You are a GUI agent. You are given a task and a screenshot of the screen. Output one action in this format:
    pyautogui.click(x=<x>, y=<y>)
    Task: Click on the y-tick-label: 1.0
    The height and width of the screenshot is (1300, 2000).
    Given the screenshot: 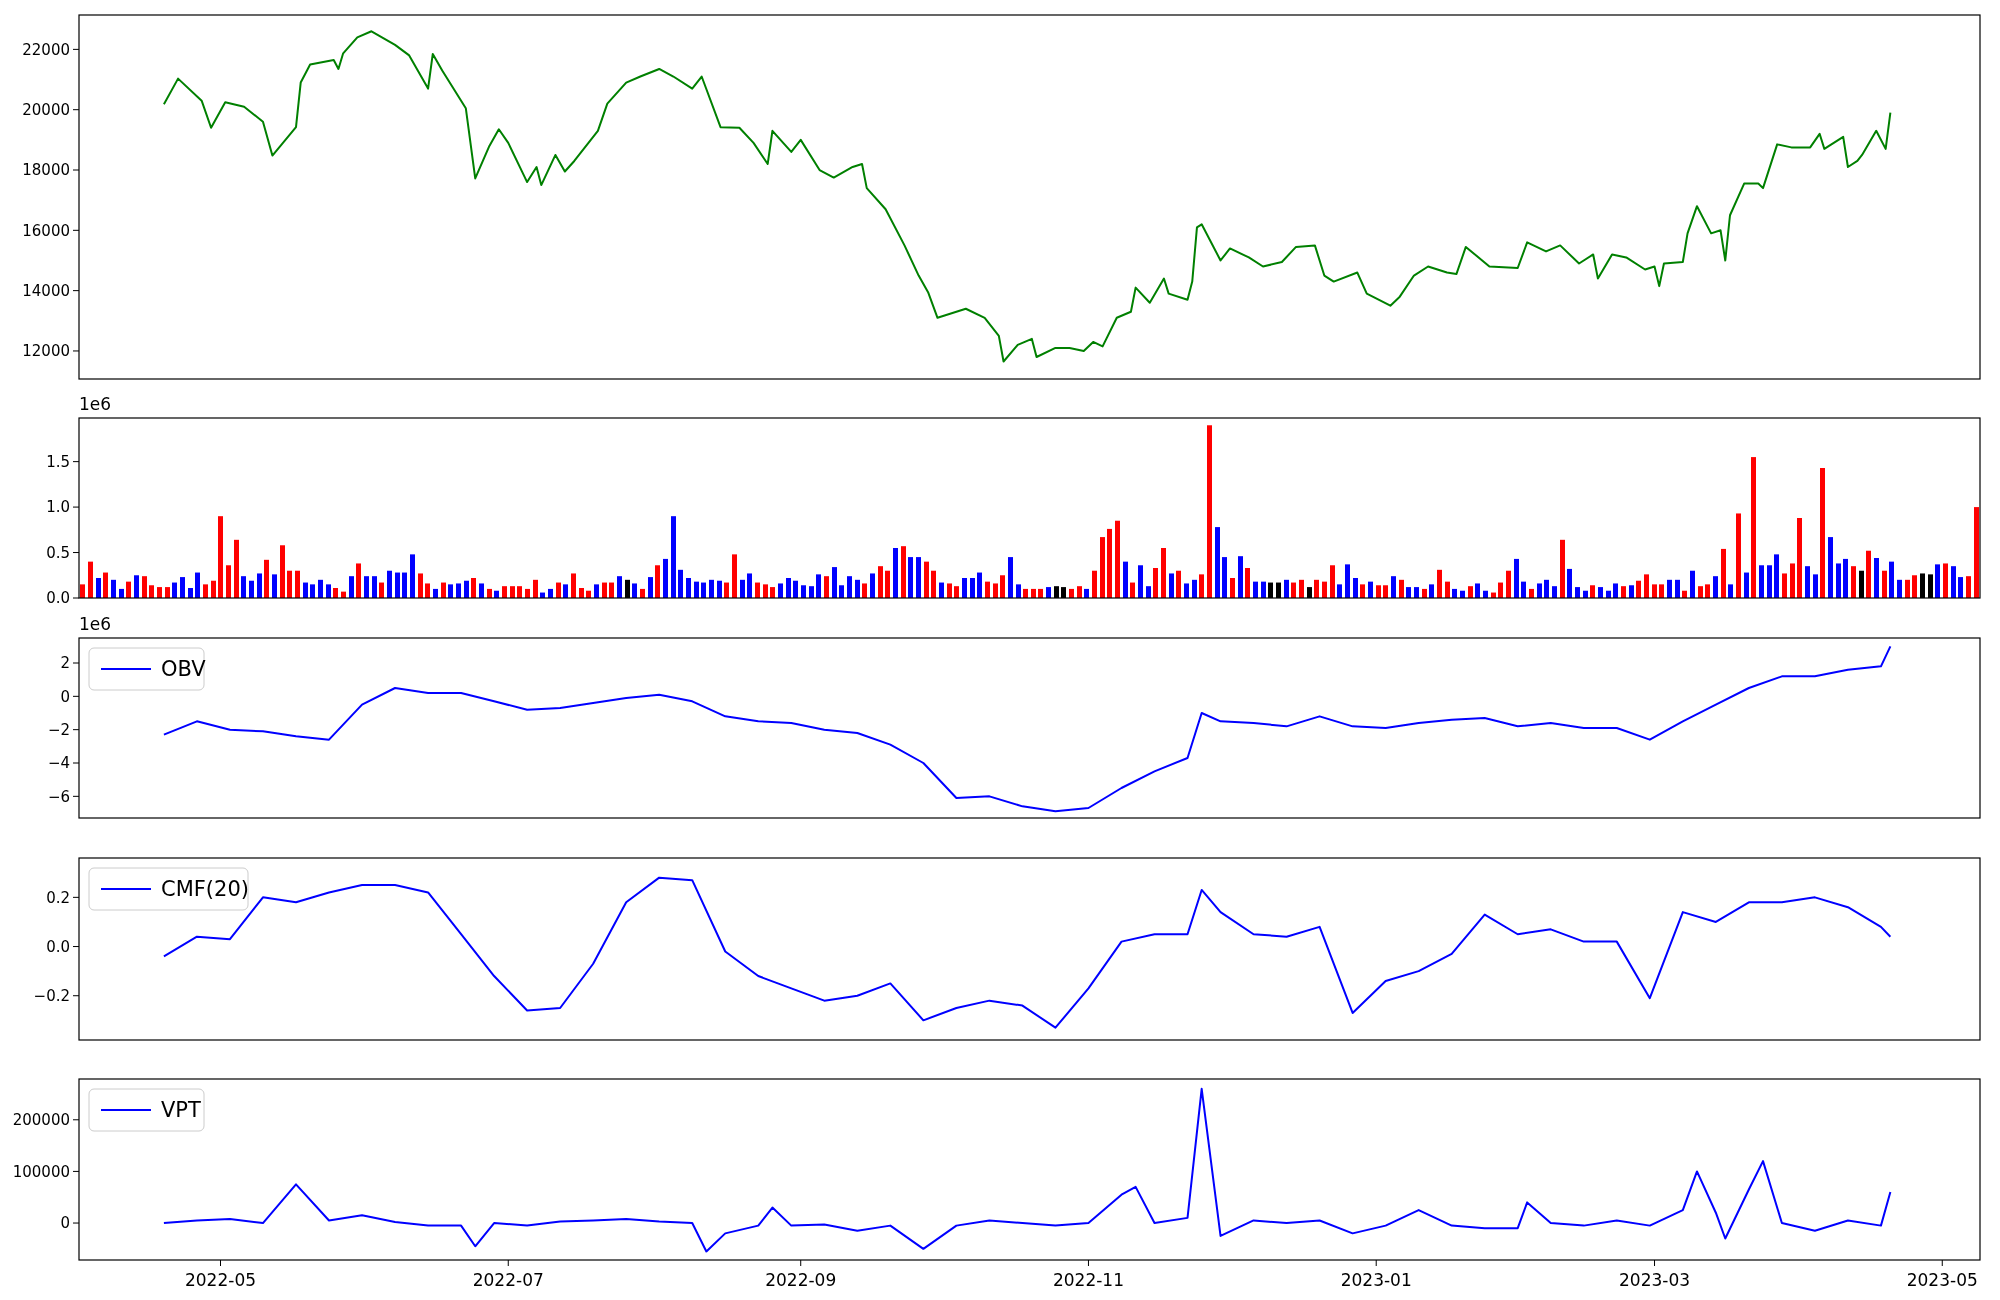 What is the action you would take?
    pyautogui.click(x=58, y=507)
    